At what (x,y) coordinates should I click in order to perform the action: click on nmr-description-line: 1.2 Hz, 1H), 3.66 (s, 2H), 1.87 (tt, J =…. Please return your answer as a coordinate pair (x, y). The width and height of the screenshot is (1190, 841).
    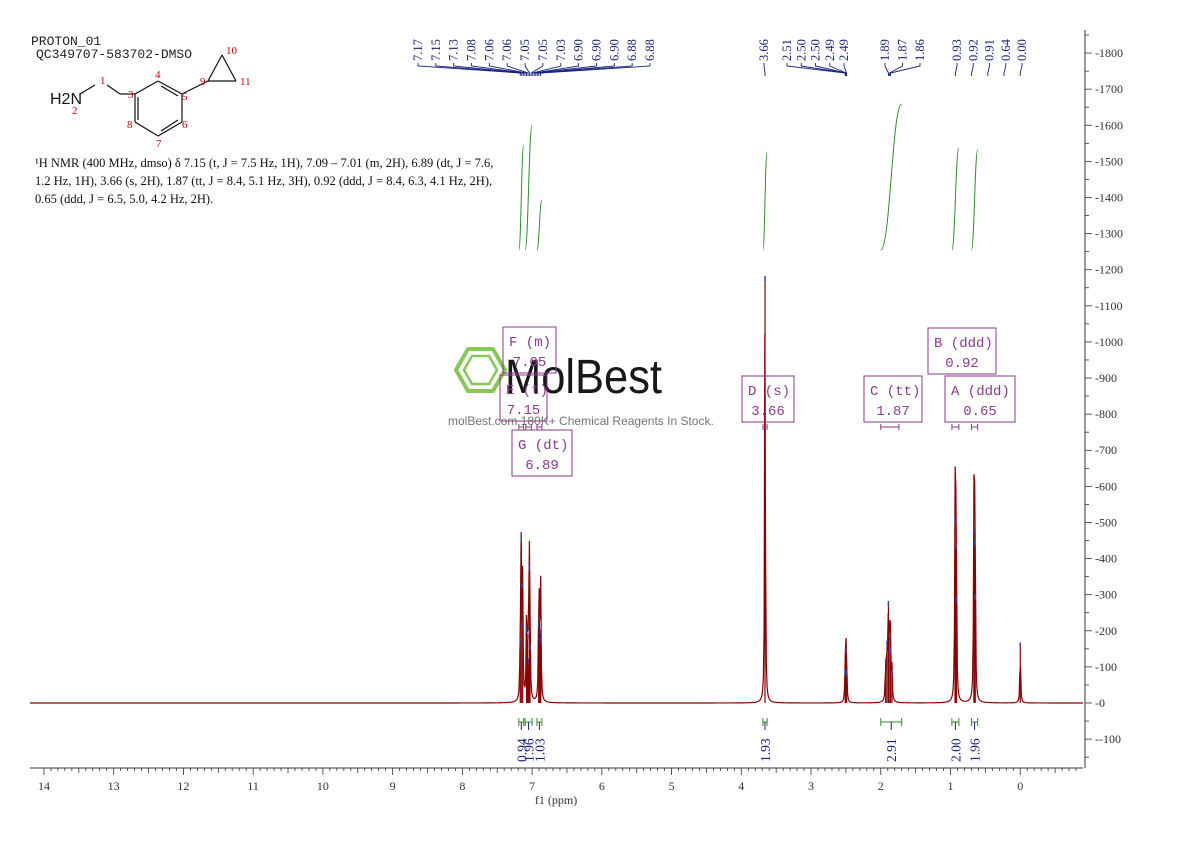
    Looking at the image, I should click on (263, 181).